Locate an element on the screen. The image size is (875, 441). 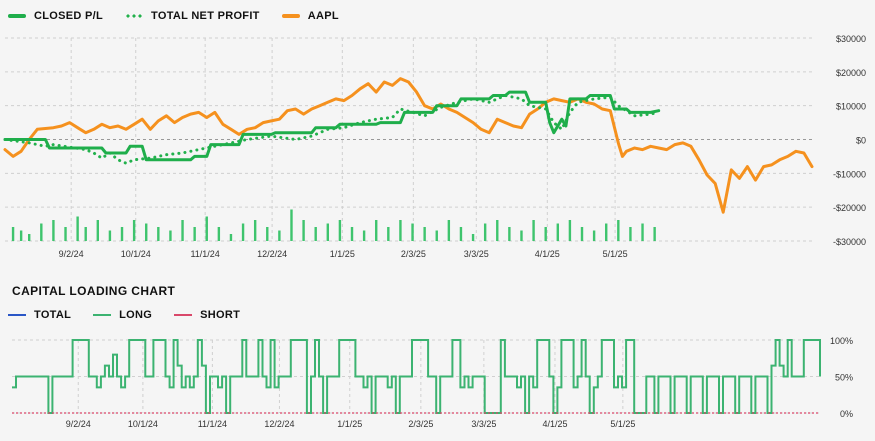
capital-chart-legend: TOTAL LONG SHORT is located at coordinates (135, 315).